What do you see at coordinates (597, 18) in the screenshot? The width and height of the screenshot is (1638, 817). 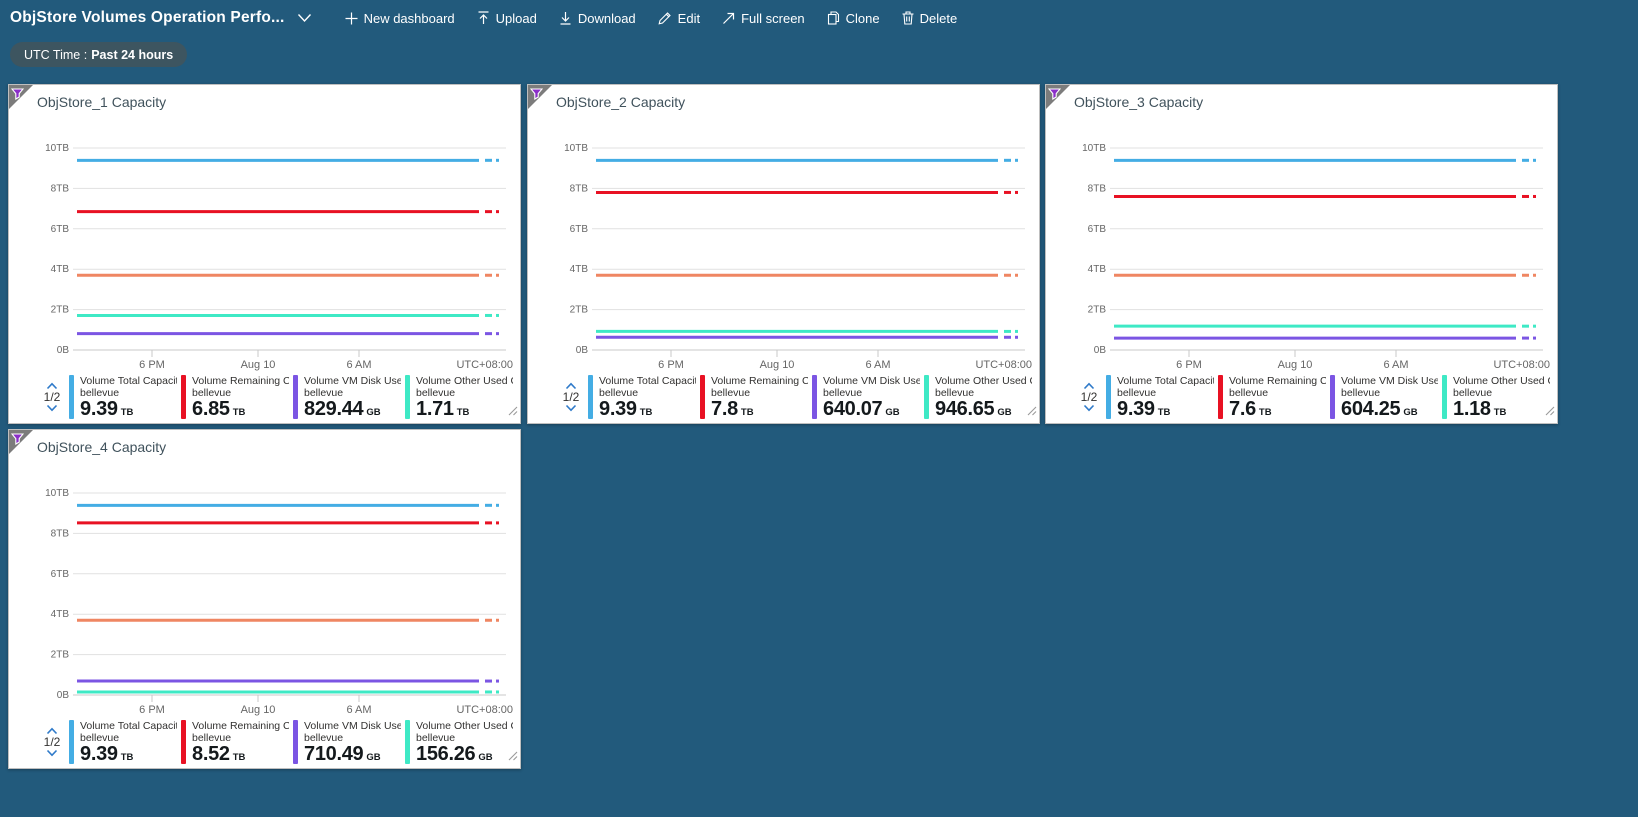 I see `download-button: Download` at bounding box center [597, 18].